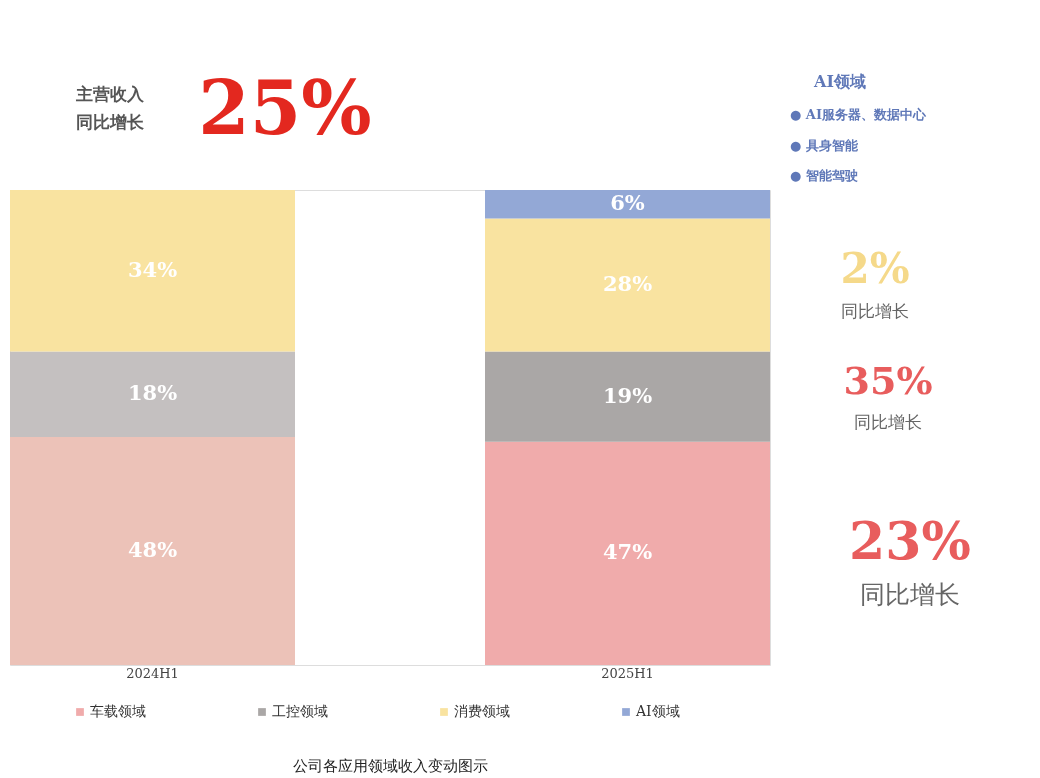  Describe the element at coordinates (110, 94) in the screenshot. I see `text: 主营收入` at that location.